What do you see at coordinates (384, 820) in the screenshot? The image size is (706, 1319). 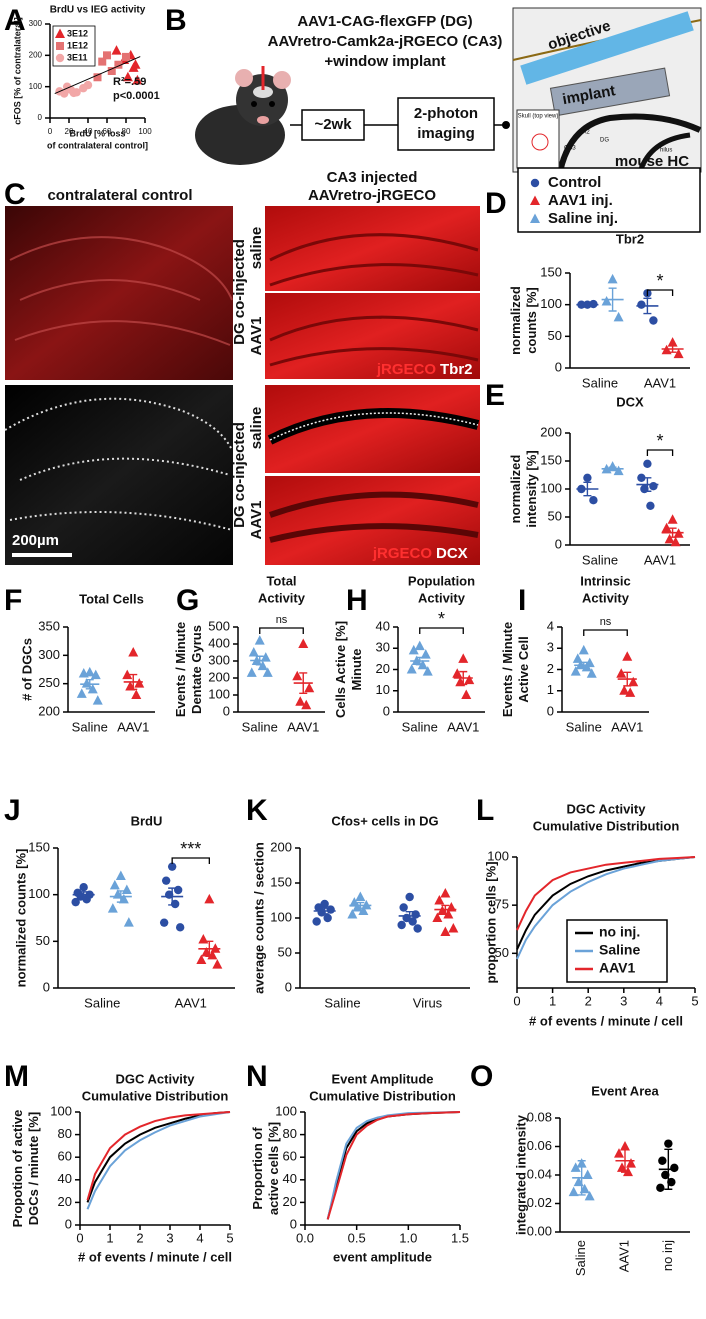 I see `chart-title: Cfos+ cells in DG` at bounding box center [384, 820].